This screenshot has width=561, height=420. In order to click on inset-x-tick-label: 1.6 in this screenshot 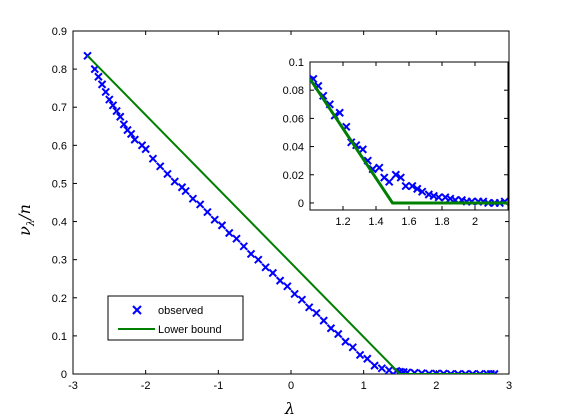, I will do `click(408, 222)`.